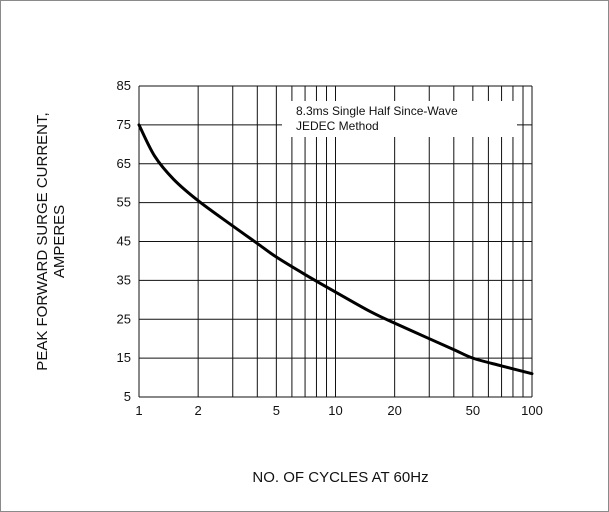 This screenshot has height=512, width=609. What do you see at coordinates (42, 241) in the screenshot?
I see `y-axis-label-line-1: PEAK FORWARD SURGE CURRENT,` at bounding box center [42, 241].